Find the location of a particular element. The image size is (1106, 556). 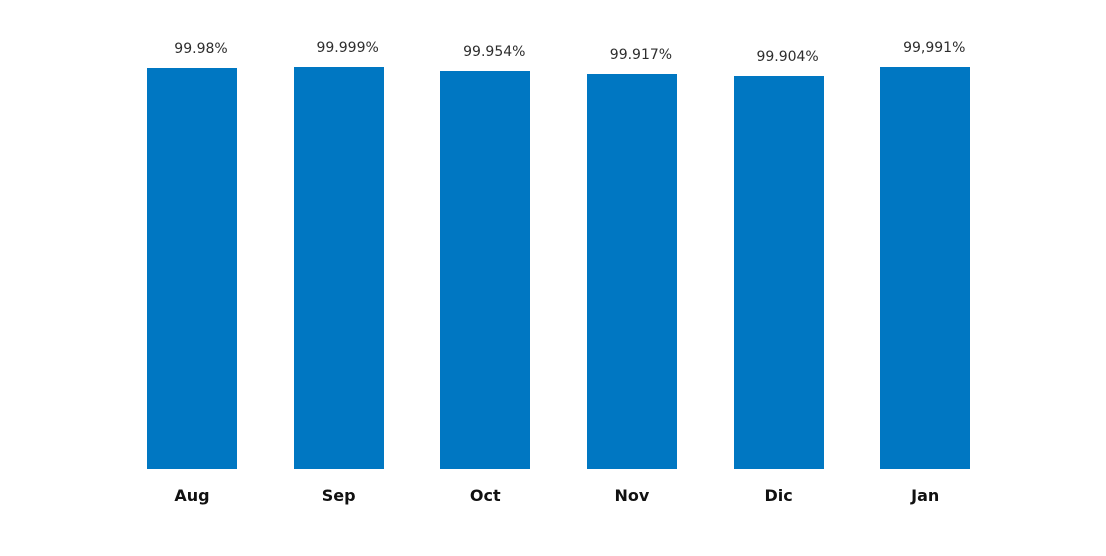

bar-value-label-aug: 99.98% is located at coordinates (201, 49).